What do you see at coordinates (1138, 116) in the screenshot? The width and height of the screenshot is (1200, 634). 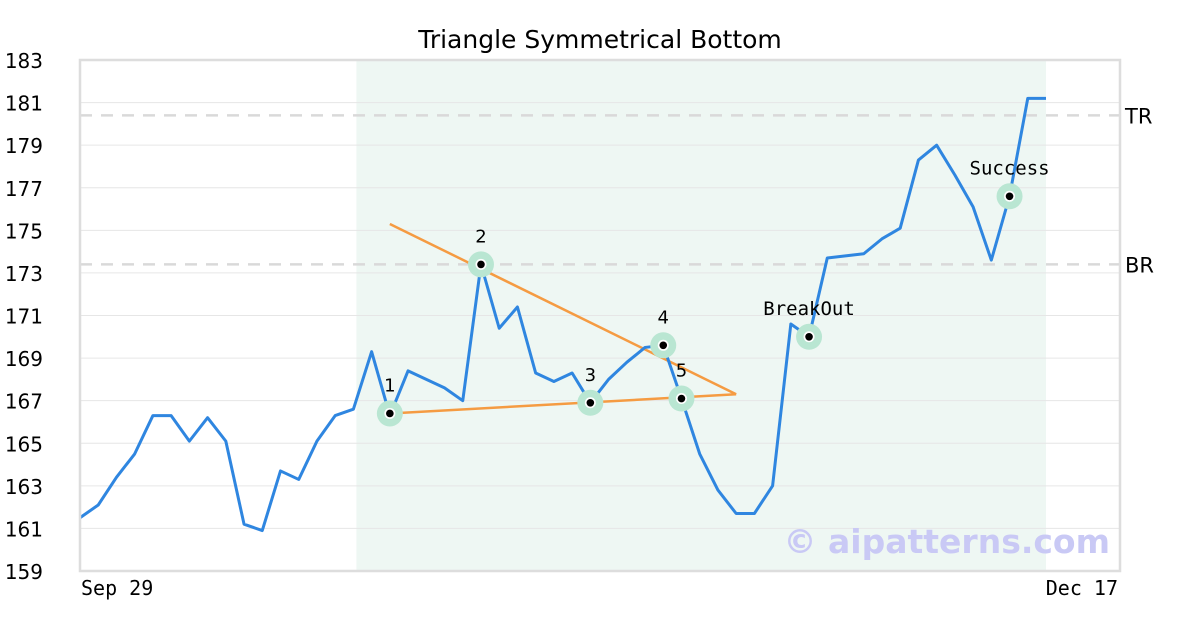 I see `reference-label-tr: TR` at bounding box center [1138, 116].